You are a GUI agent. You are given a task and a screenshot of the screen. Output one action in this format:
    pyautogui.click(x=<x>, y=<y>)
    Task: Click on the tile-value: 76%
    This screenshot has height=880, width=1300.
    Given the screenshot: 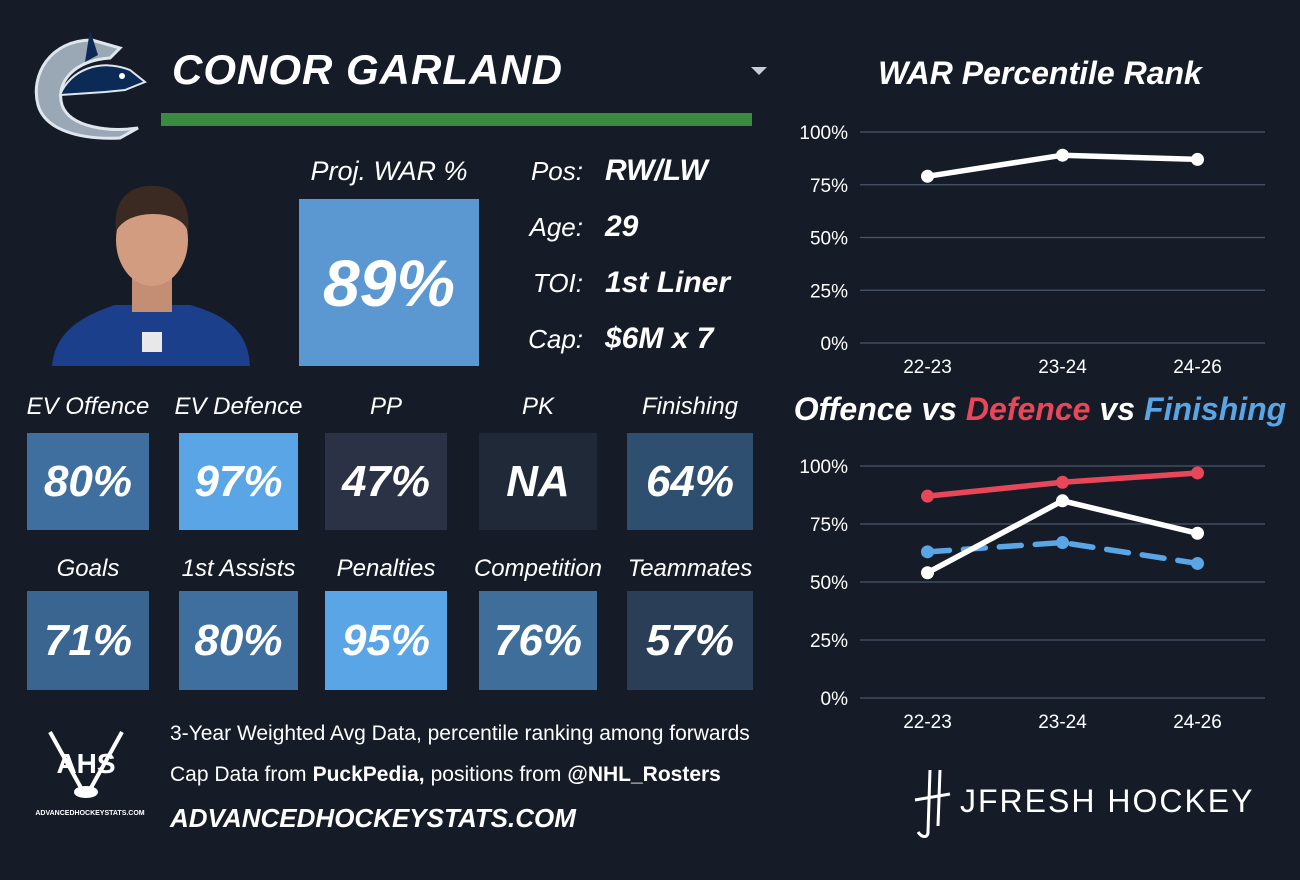 What is the action you would take?
    pyautogui.click(x=538, y=640)
    